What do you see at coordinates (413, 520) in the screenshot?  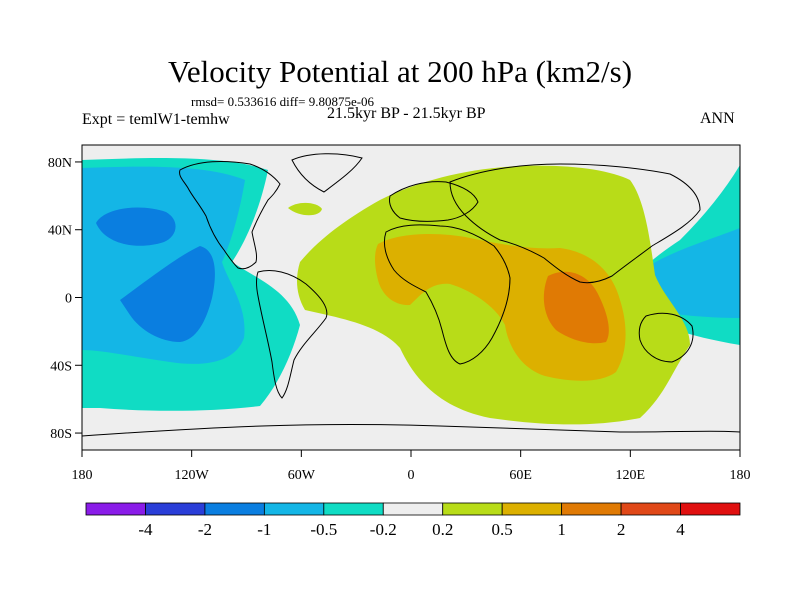 I see `colorbar: -4 -2 -1 -0.5 -0.2 0.2 0.5 1 2 4` at bounding box center [413, 520].